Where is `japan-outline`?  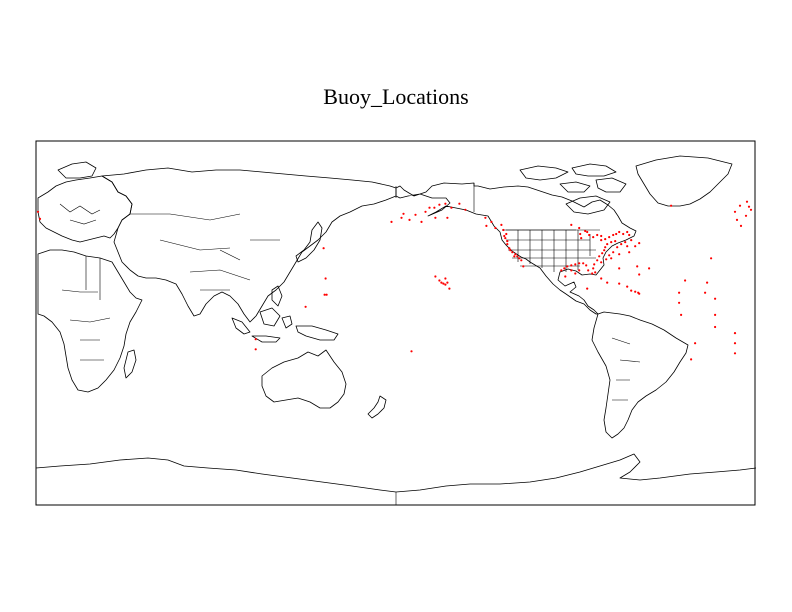
japan-outline is located at coordinates (309, 242).